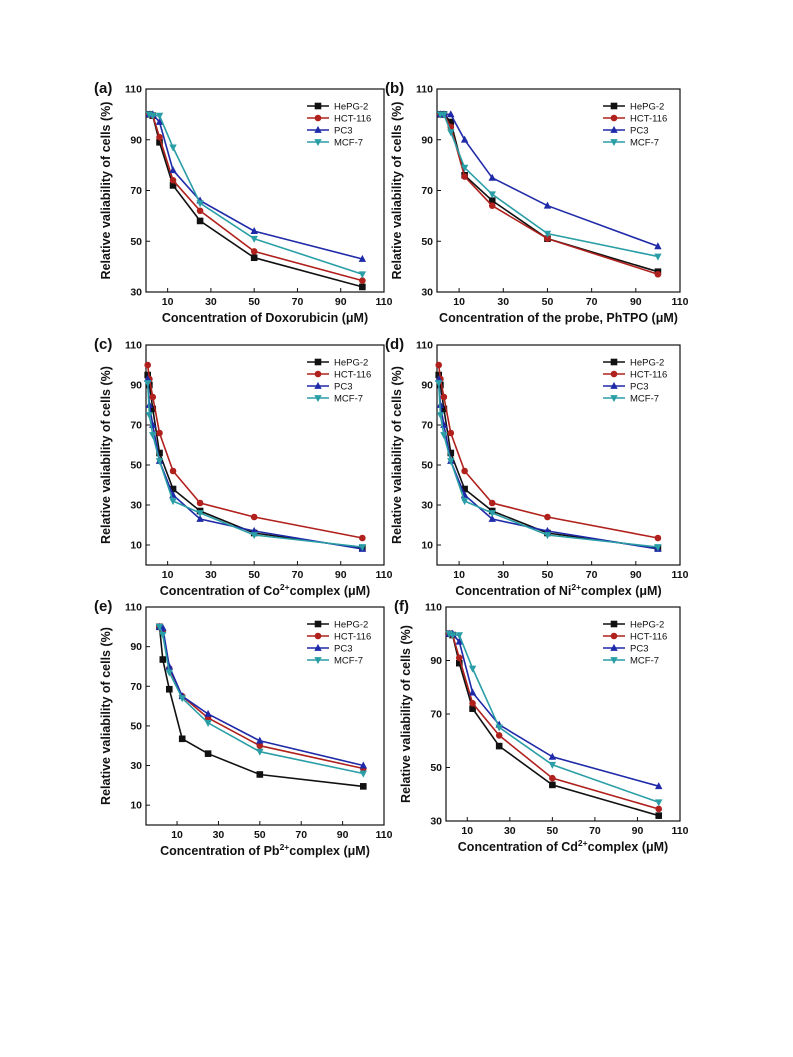 This screenshot has width=793, height=1057. What do you see at coordinates (401, 606) in the screenshot?
I see `panel-label: (f)` at bounding box center [401, 606].